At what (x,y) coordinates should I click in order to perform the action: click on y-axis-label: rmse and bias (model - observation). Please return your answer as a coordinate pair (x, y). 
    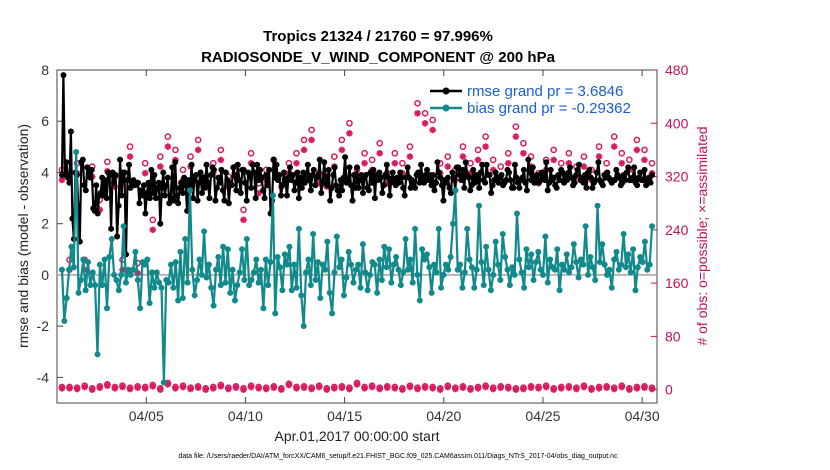
    Looking at the image, I should click on (23, 236).